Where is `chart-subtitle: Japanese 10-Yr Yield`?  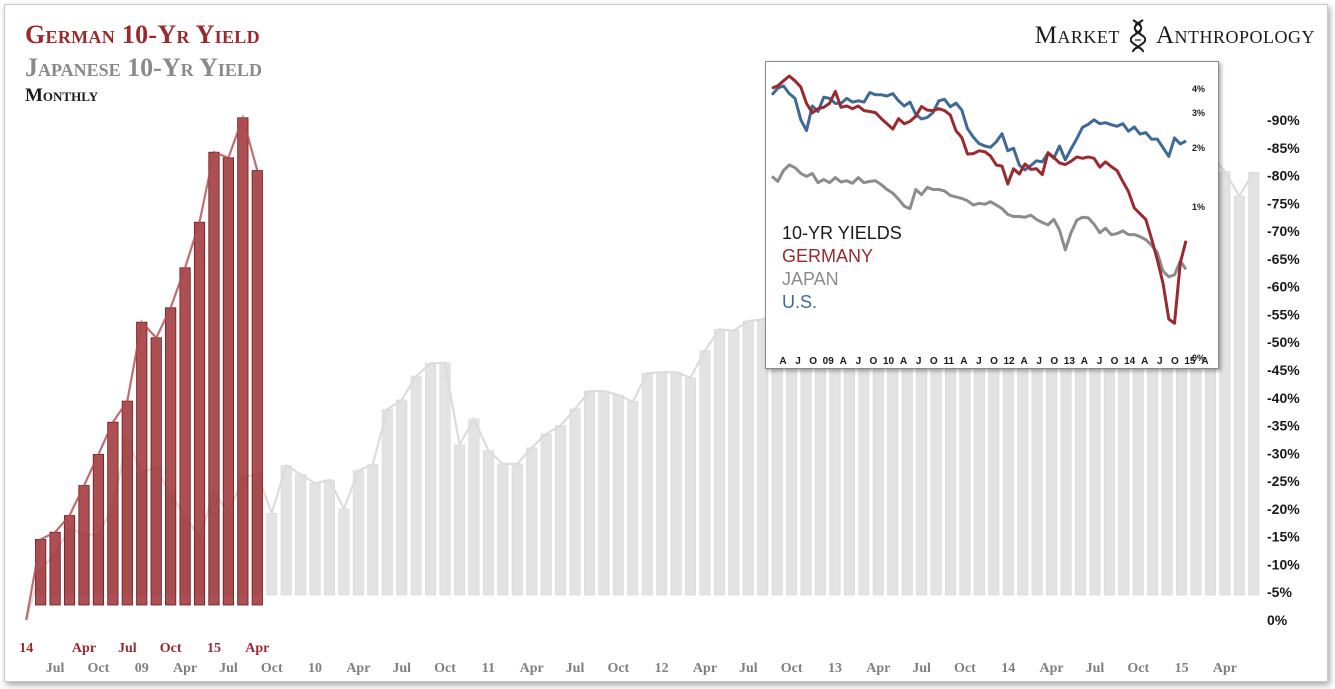
chart-subtitle: Japanese 10-Yr Yield is located at coordinates (143, 67).